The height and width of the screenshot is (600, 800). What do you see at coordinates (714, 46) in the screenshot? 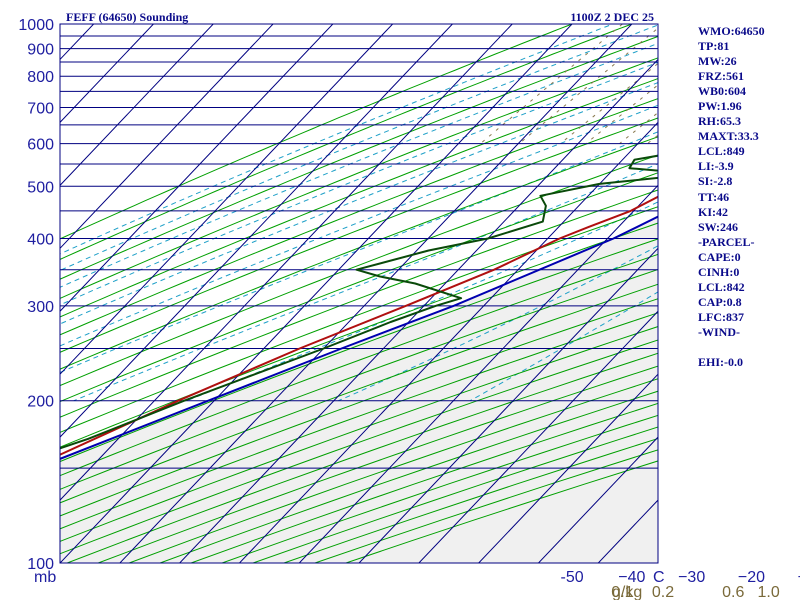
I see `index-item: TP:81` at bounding box center [714, 46].